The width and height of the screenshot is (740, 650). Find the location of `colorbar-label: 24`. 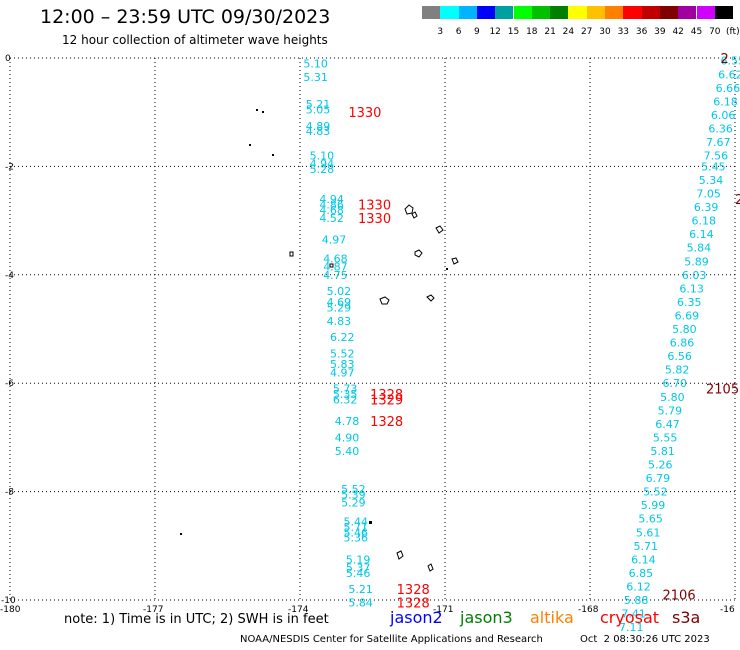

colorbar-label: 24 is located at coordinates (568, 32).